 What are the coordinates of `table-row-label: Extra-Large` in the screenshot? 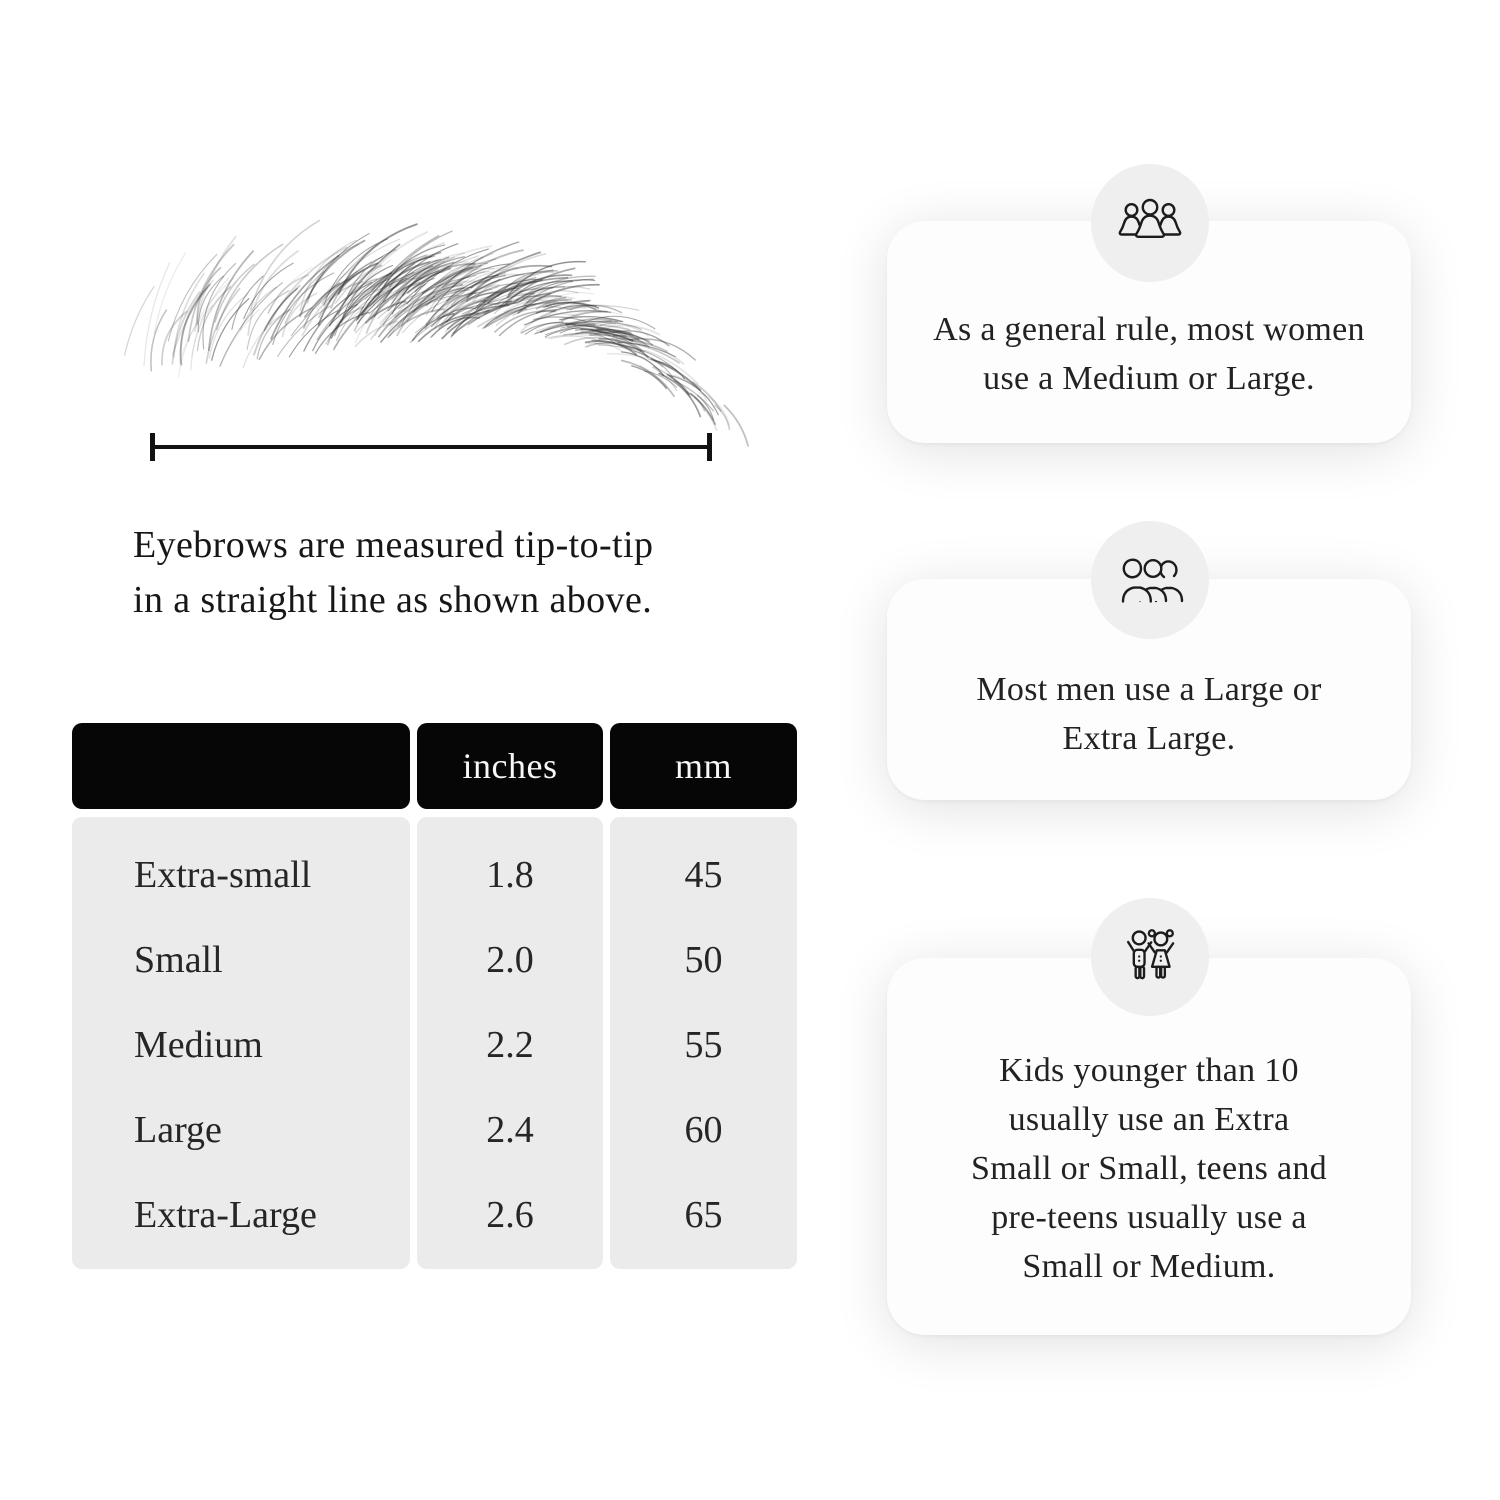 It's located at (225, 1214).